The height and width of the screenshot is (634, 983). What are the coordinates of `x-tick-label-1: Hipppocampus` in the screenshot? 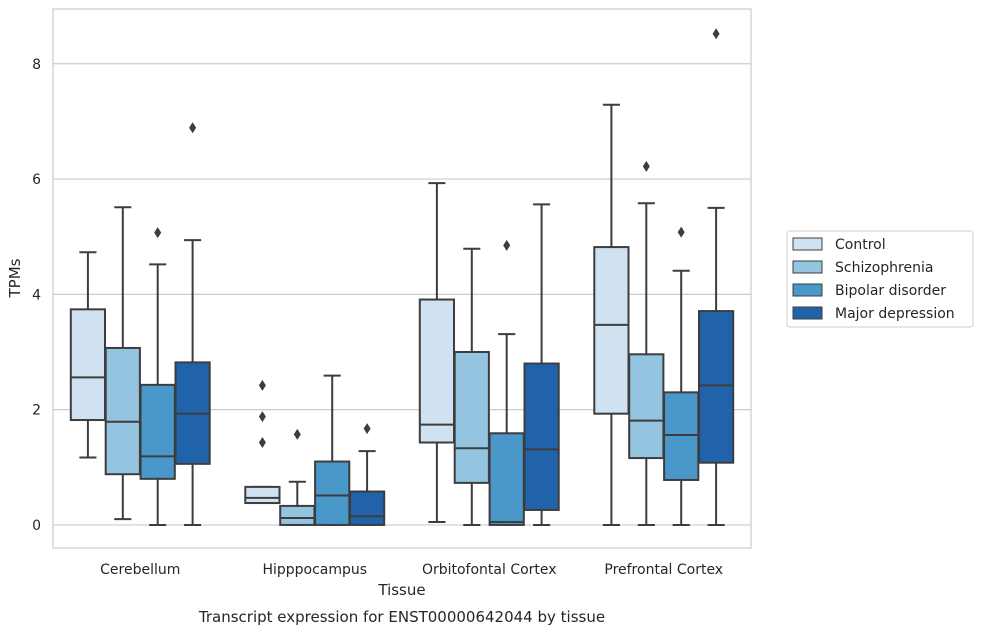 It's located at (314, 570).